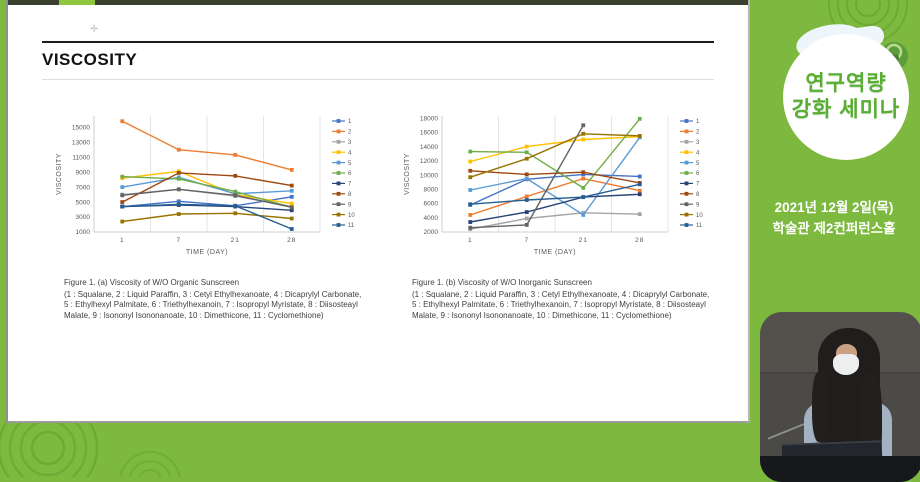 This screenshot has height=482, width=920. What do you see at coordinates (431, 218) in the screenshot?
I see `svg-text: 4000` at bounding box center [431, 218].